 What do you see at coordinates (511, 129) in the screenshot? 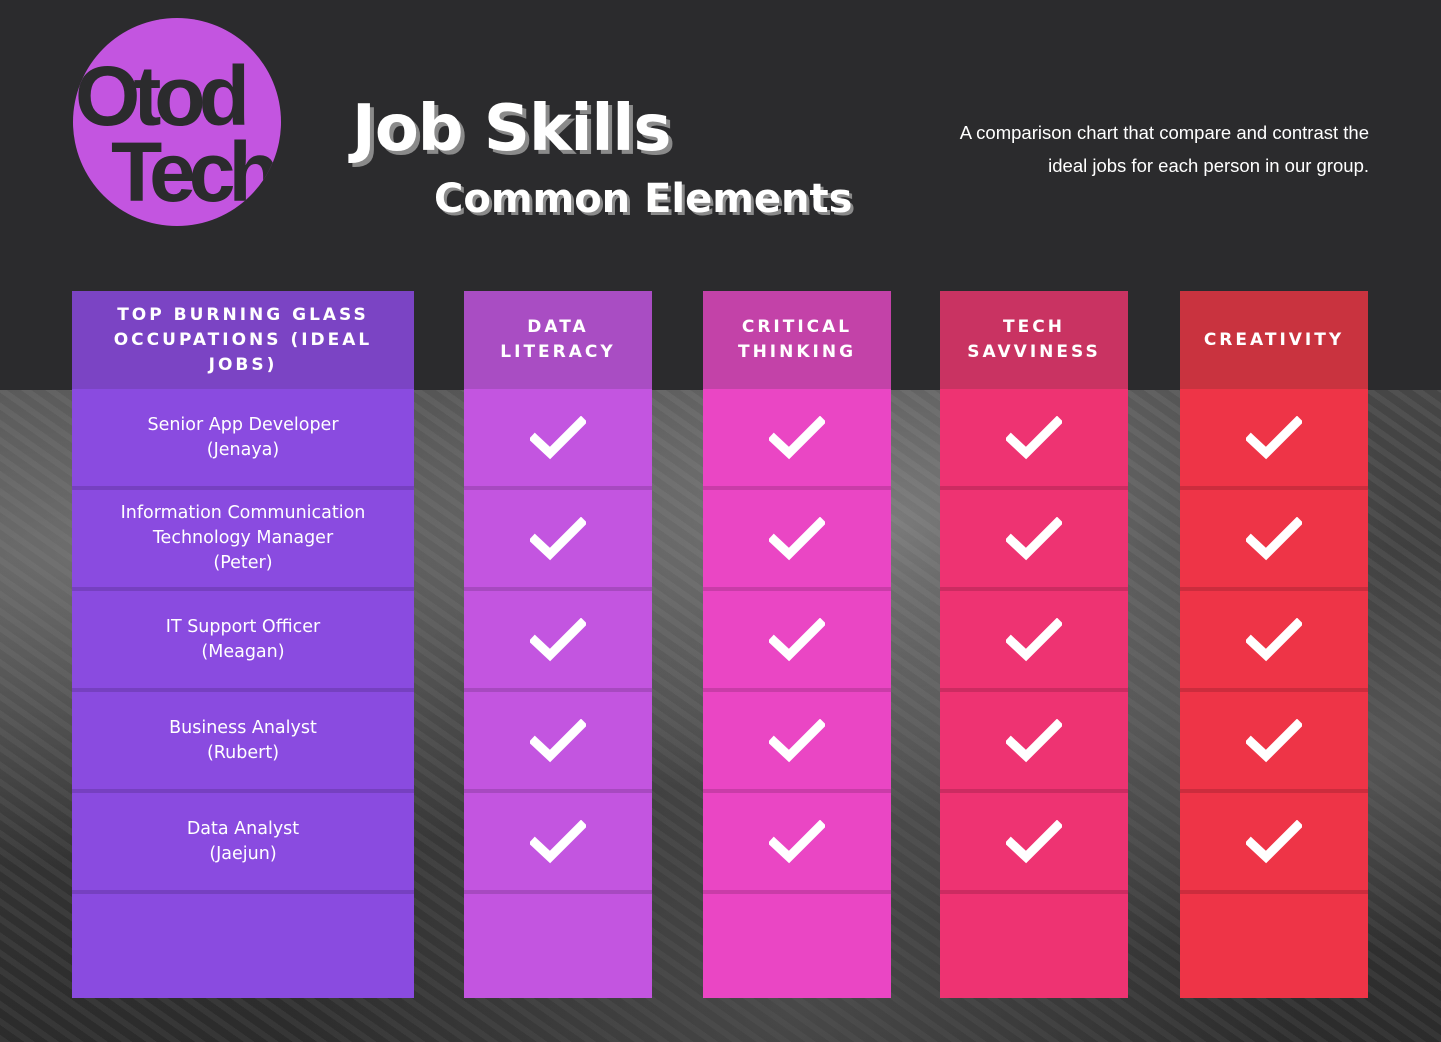
I see `page-title: Job Skills` at bounding box center [511, 129].